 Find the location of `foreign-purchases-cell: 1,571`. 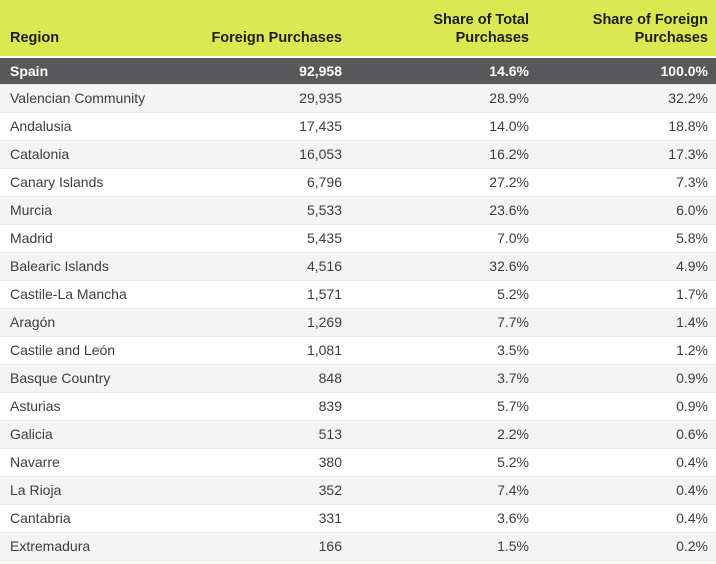

foreign-purchases-cell: 1,571 is located at coordinates (324, 294).